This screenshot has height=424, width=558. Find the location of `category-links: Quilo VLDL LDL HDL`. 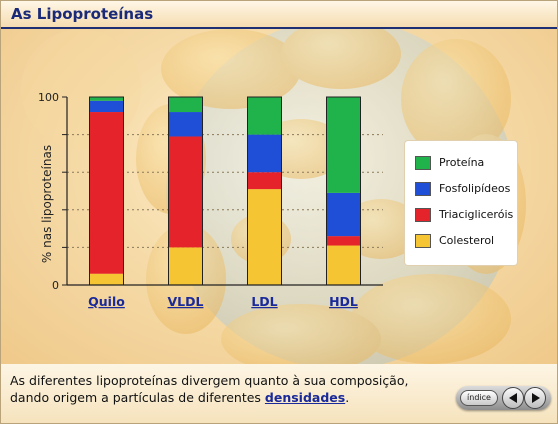

category-links: Quilo VLDL LDL HDL is located at coordinates (223, 301).